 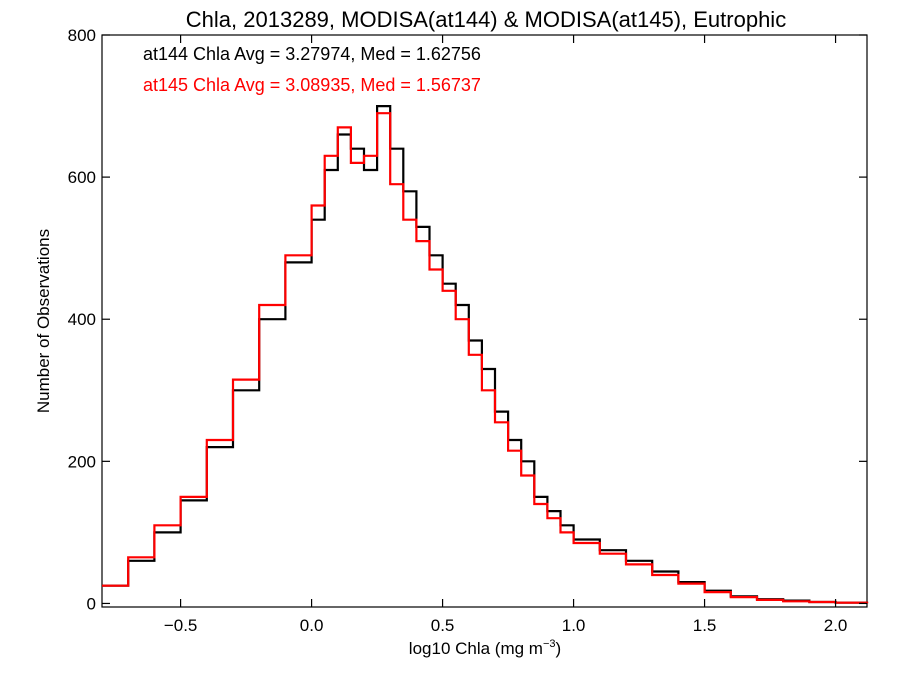 I want to click on x-axis-label-superscript: −3, so click(x=549, y=644).